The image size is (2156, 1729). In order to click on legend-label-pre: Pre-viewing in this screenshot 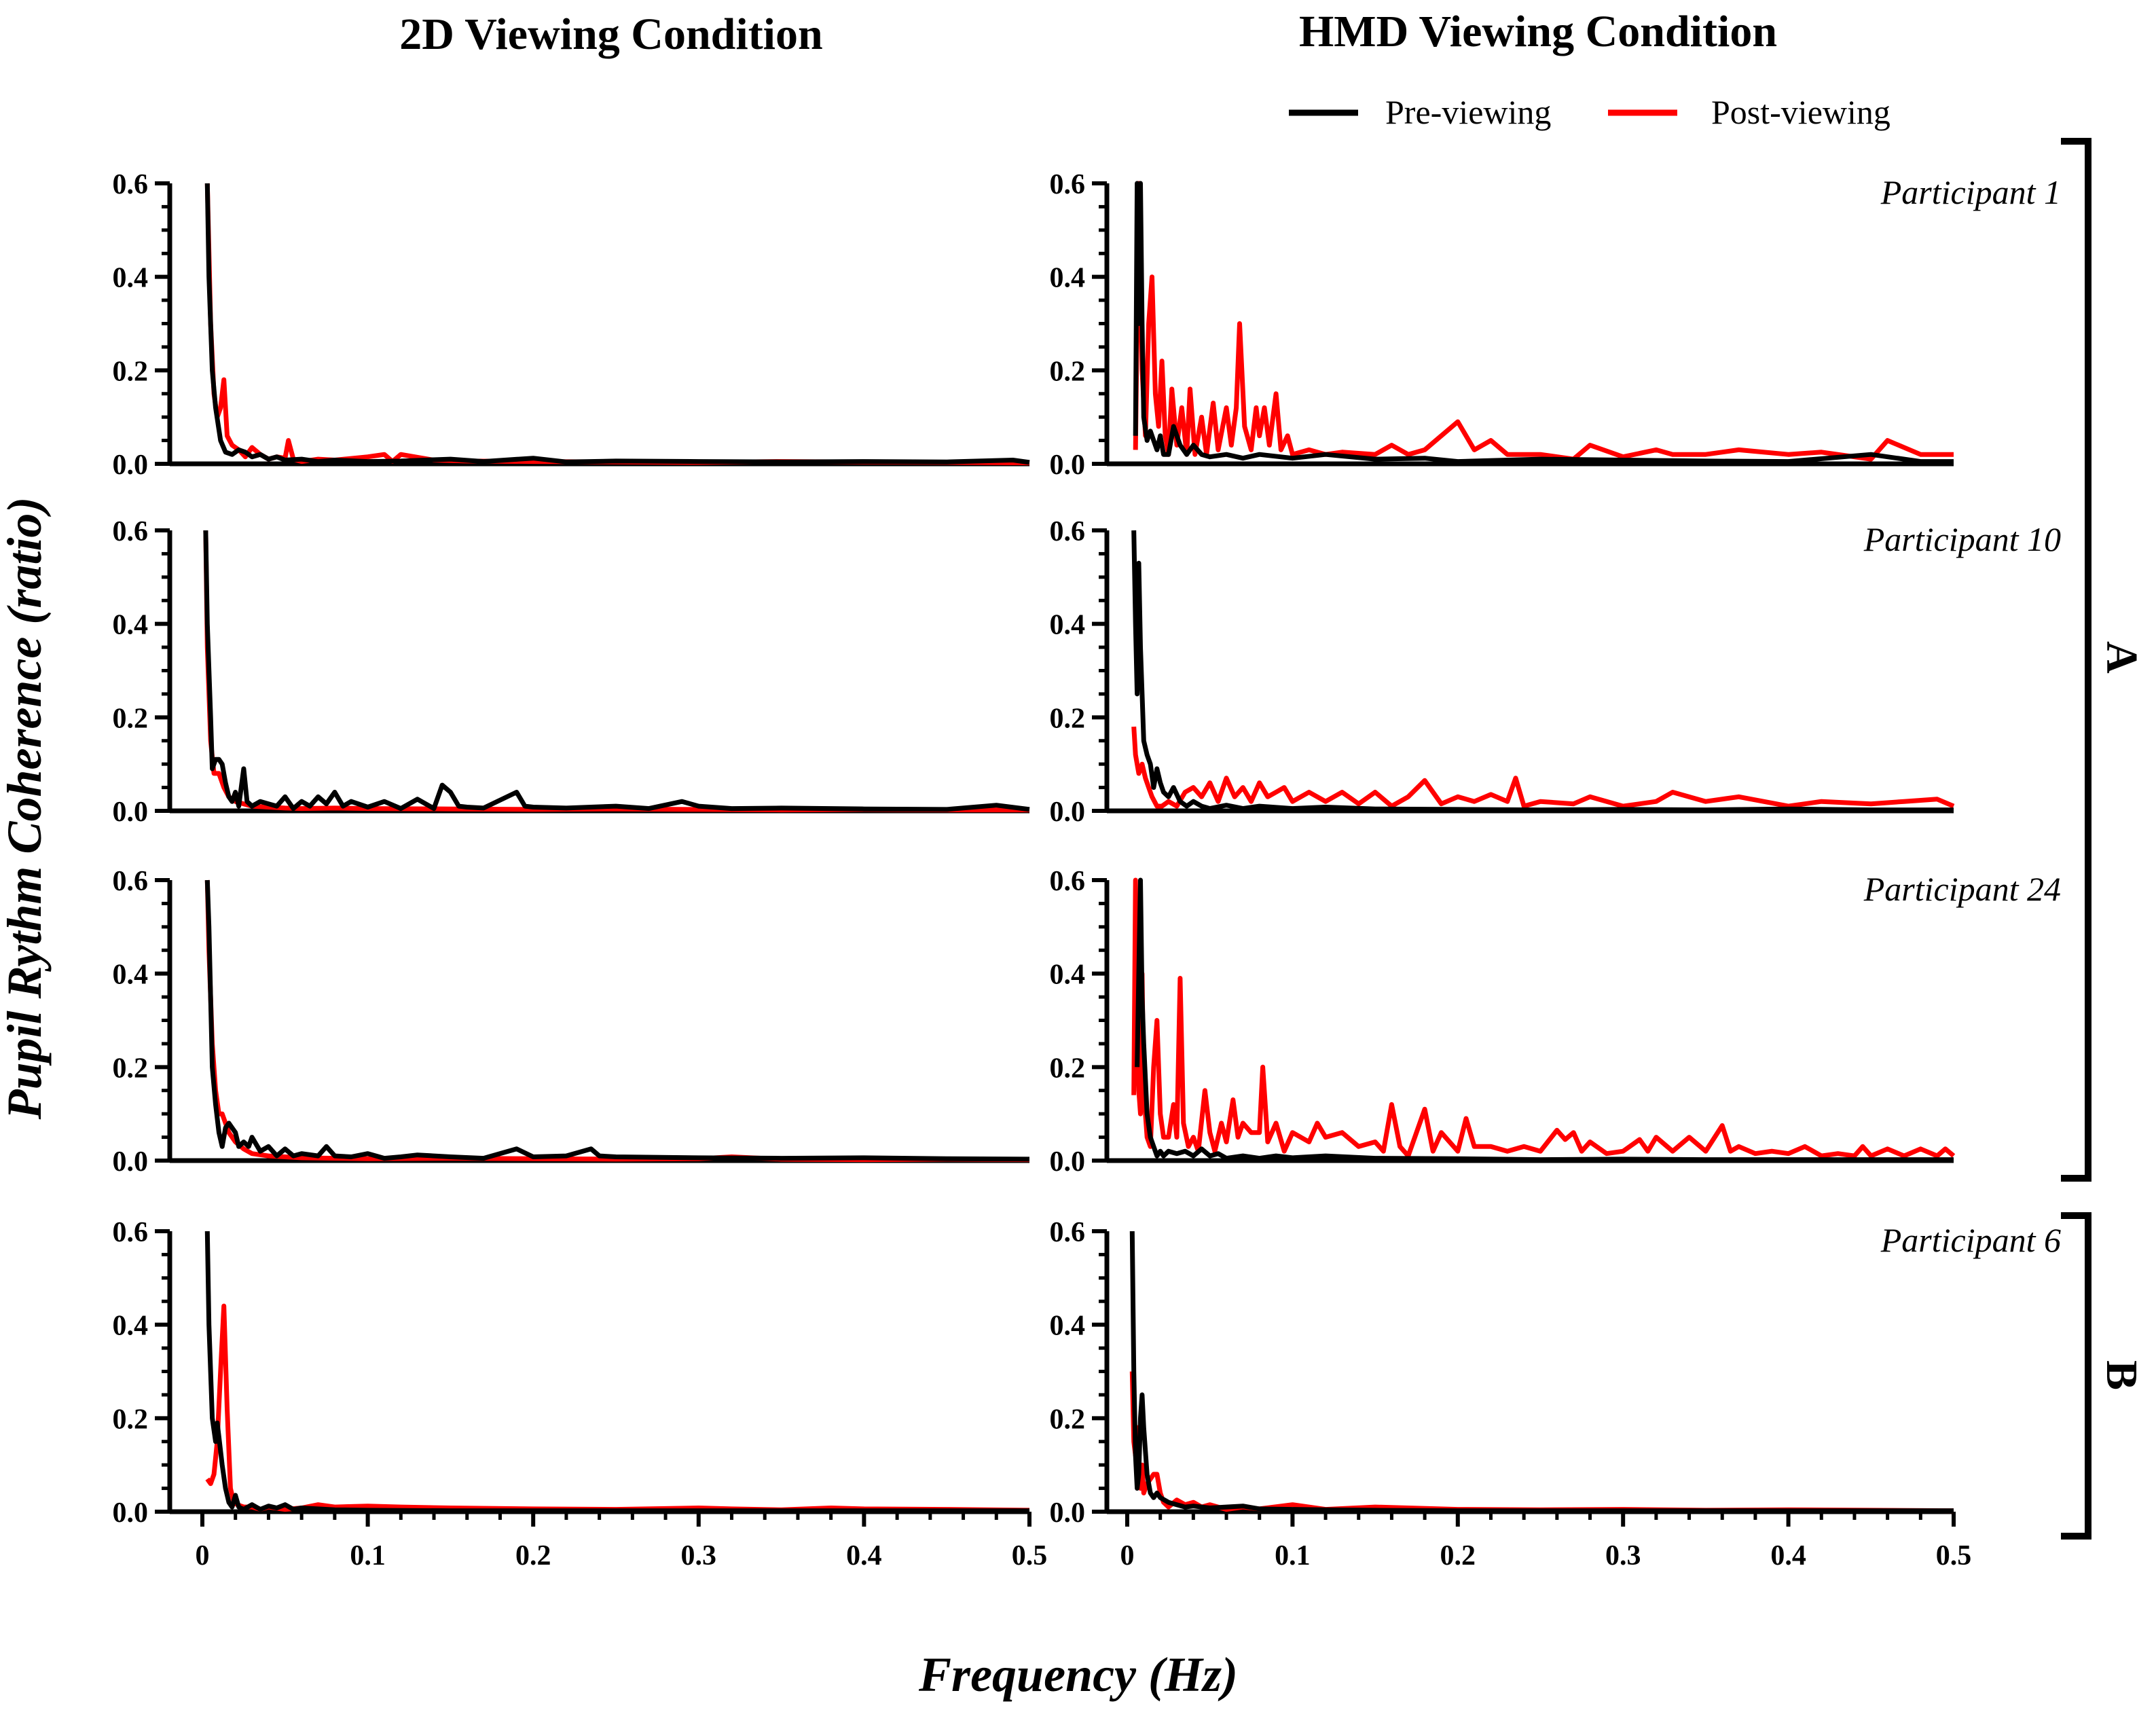, I will do `click(1468, 112)`.